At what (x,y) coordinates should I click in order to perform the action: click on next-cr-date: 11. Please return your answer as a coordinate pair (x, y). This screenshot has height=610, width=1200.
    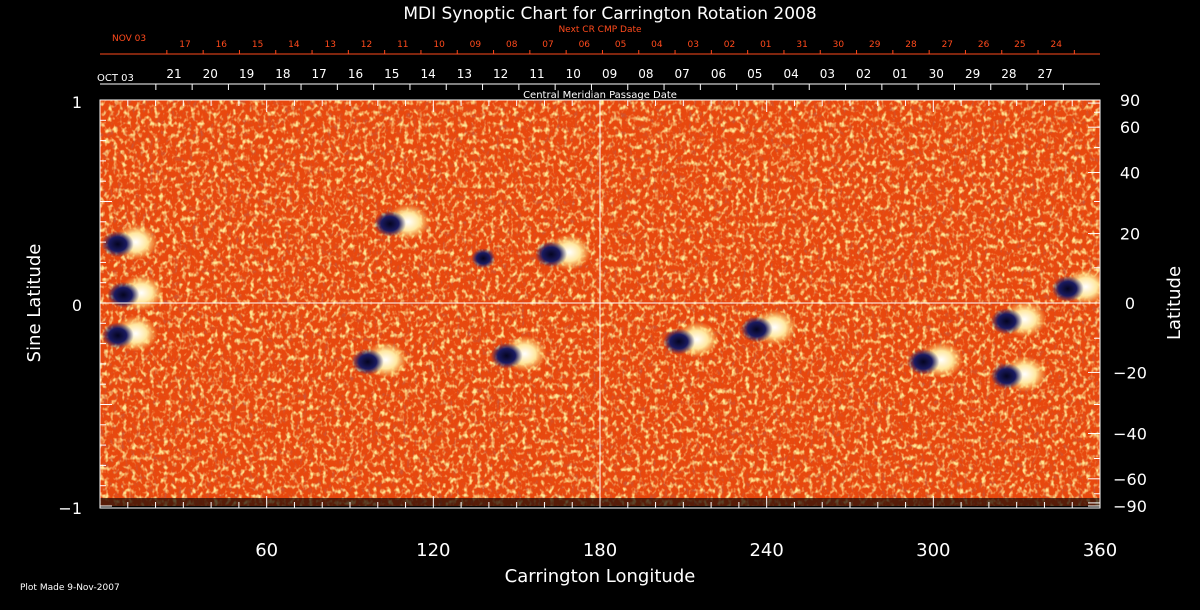
    Looking at the image, I should click on (402, 45).